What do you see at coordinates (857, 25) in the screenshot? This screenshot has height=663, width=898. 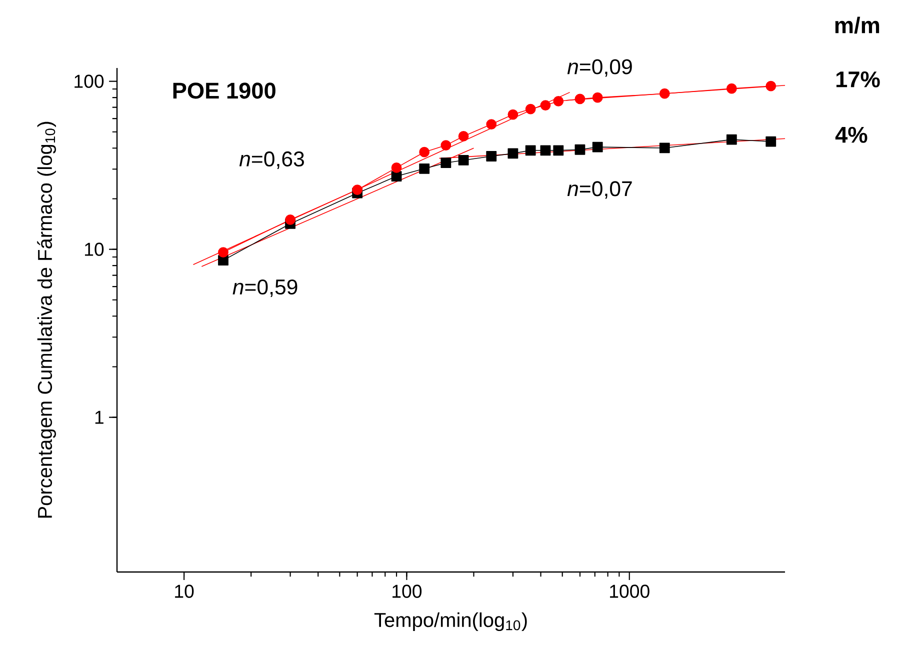 I see `legend-title: m/m` at bounding box center [857, 25].